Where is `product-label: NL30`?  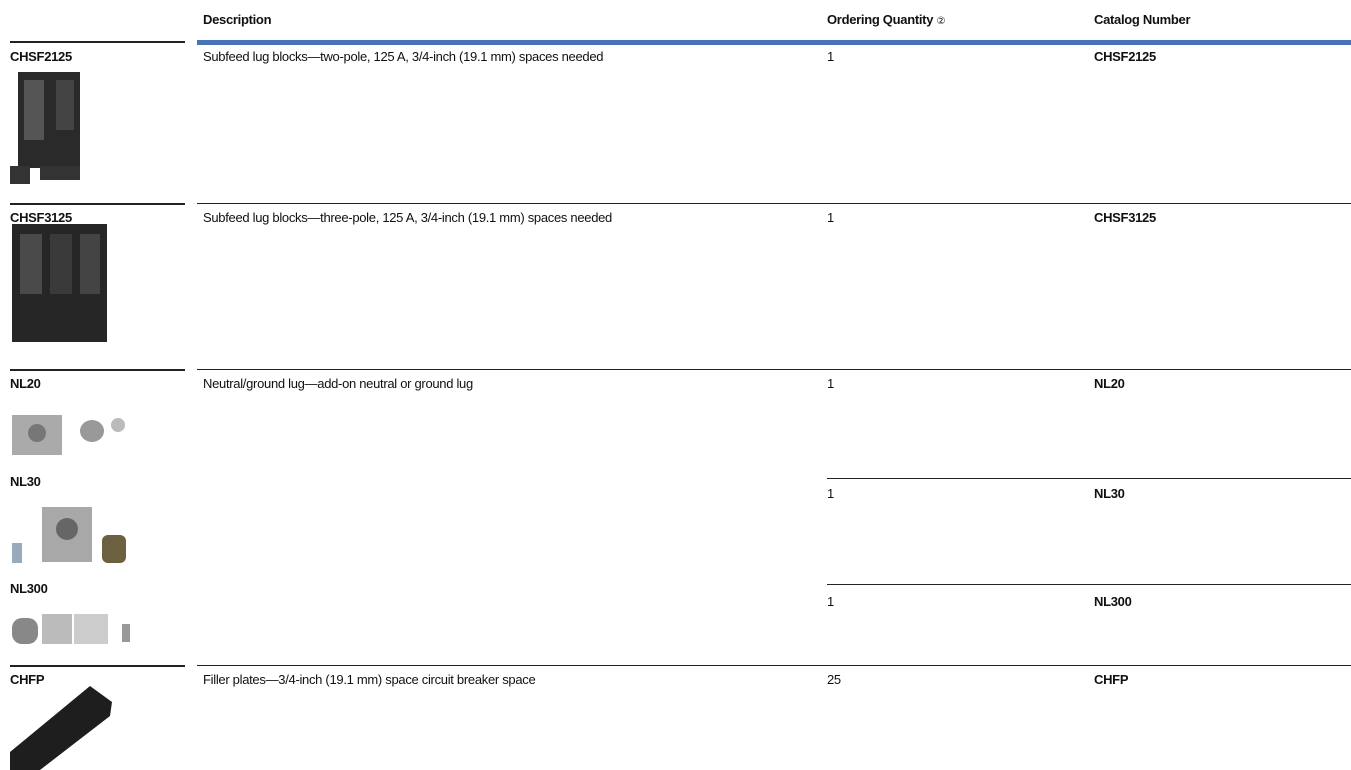 product-label: NL30 is located at coordinates (25, 481).